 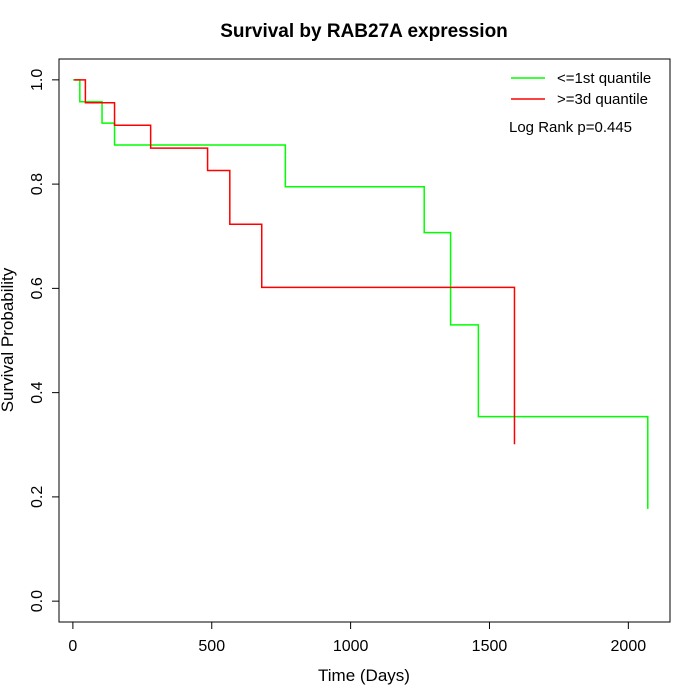 What do you see at coordinates (37, 184) in the screenshot?
I see `y-tick-label: 0.8` at bounding box center [37, 184].